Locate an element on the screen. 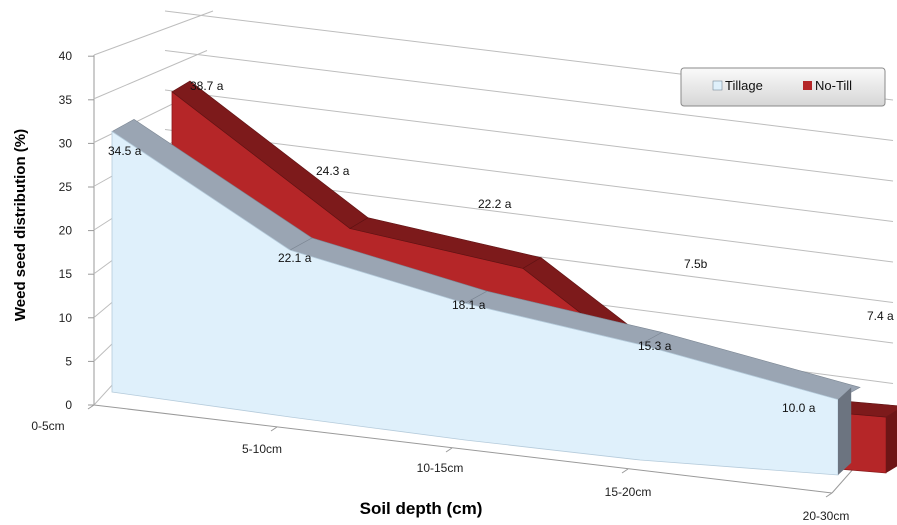 This screenshot has width=897, height=525. no-till-side-face is located at coordinates (891, 441).